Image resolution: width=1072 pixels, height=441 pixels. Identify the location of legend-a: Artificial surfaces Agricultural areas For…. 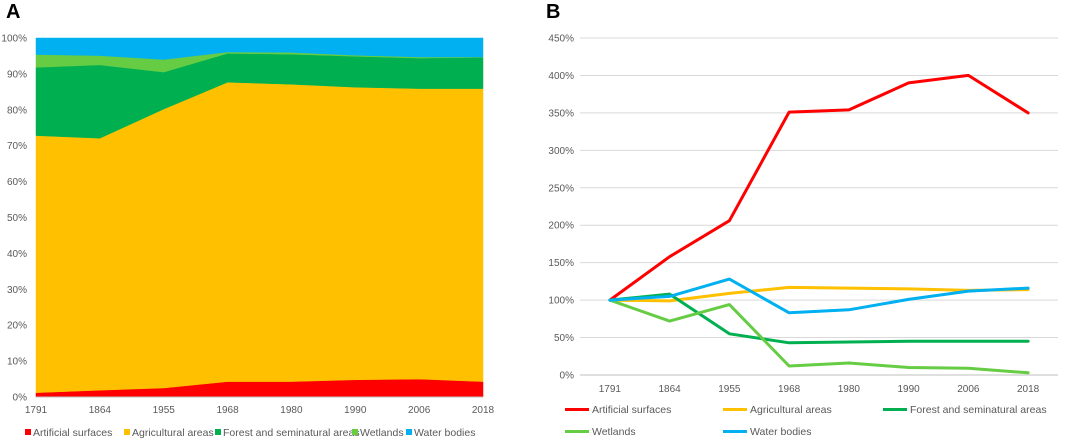
(250, 433).